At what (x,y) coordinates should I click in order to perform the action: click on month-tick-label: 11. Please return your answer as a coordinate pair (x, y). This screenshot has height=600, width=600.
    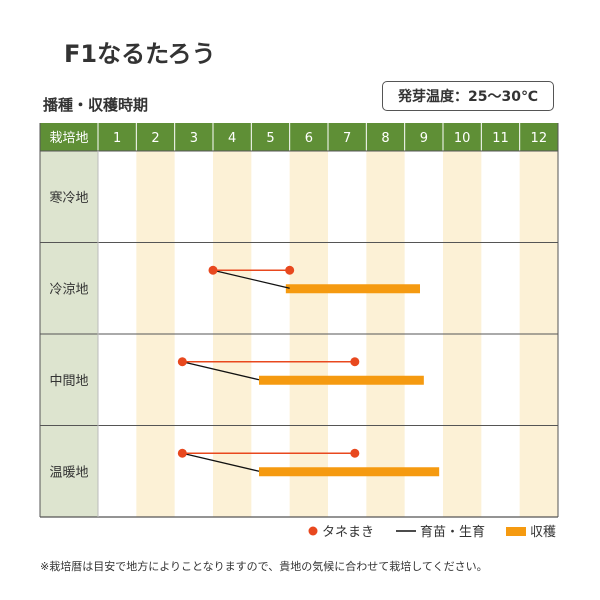
    Looking at the image, I should click on (500, 138).